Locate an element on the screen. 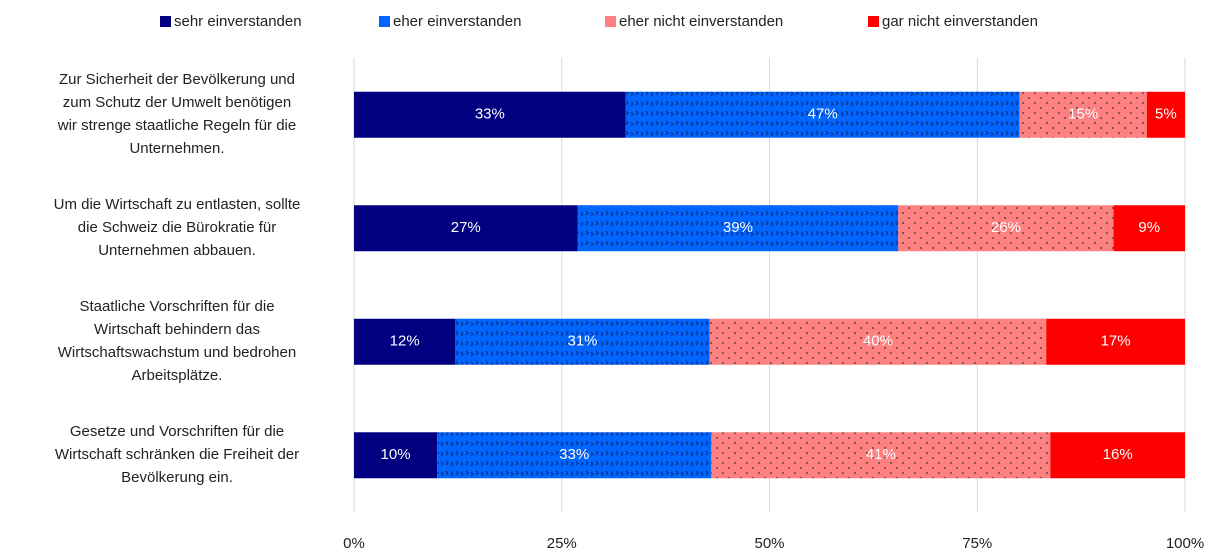  x-tick-label: 50% is located at coordinates (769, 543).